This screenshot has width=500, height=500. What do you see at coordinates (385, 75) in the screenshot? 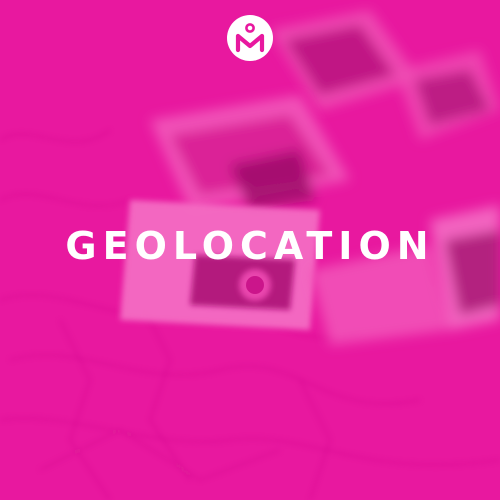
I see `photo-top-right` at bounding box center [385, 75].